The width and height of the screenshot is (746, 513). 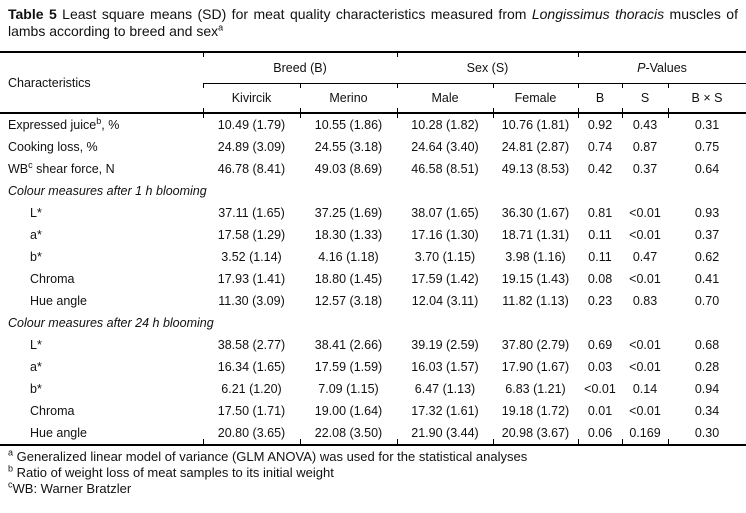 I want to click on pvalues-rest: -Values, so click(x=666, y=68).